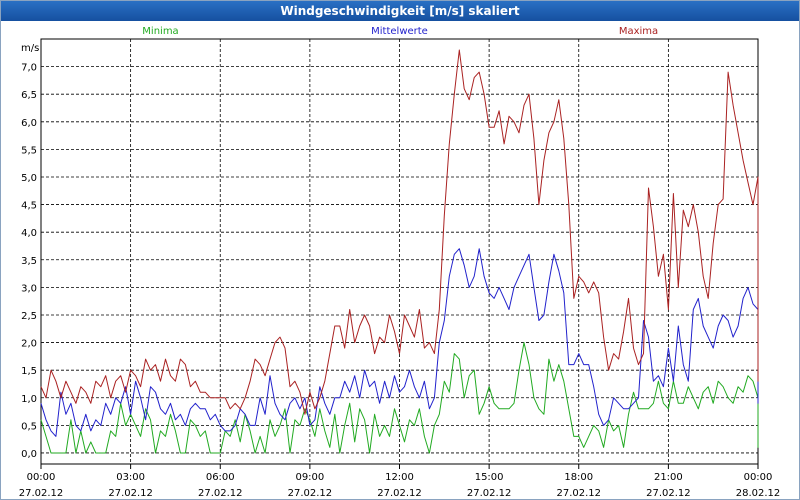 This screenshot has width=800, height=500. What do you see at coordinates (638, 31) in the screenshot?
I see `legend-maxima: Maxima` at bounding box center [638, 31].